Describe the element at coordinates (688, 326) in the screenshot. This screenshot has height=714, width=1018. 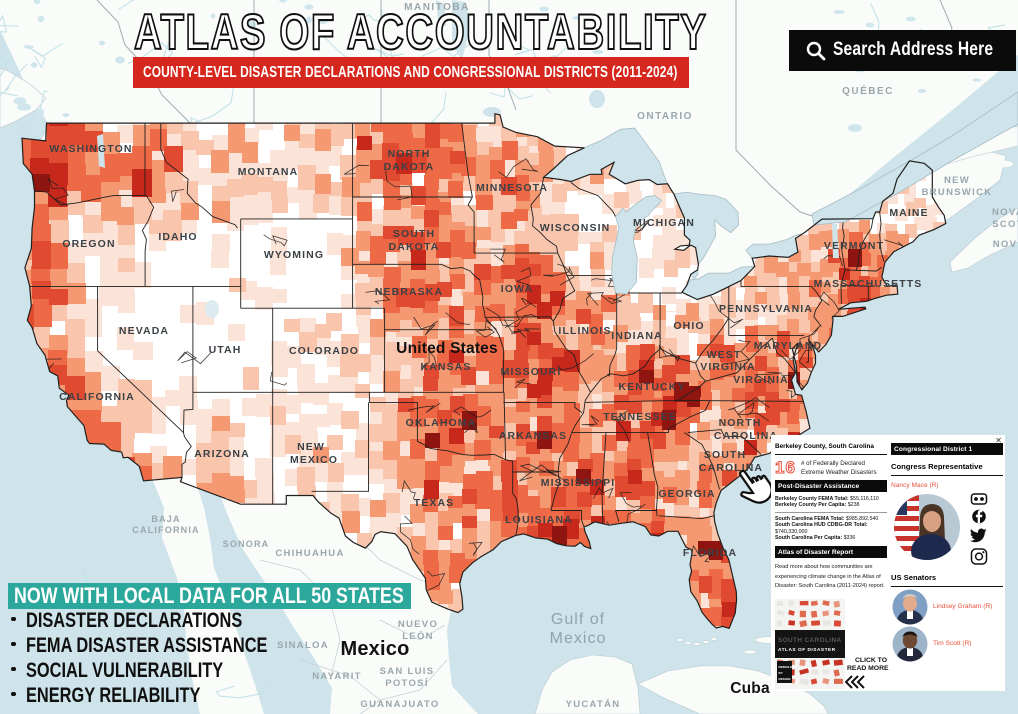
I see `svg-text: OHIO` at that location.